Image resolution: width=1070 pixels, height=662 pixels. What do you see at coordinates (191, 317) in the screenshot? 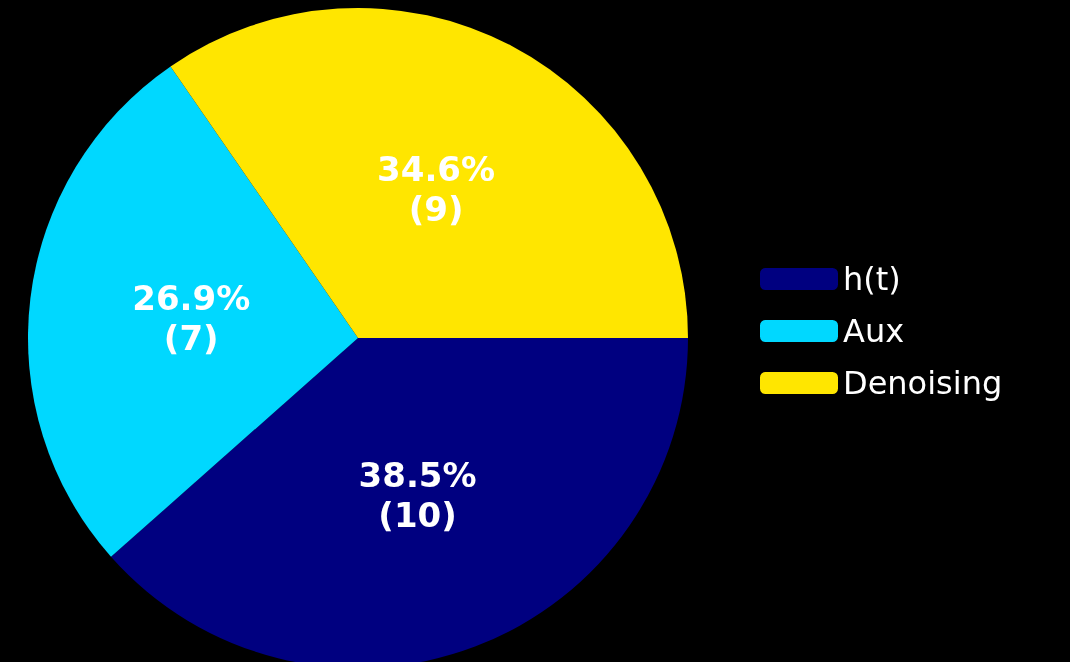
I see `data-label: 26.9% (7)` at bounding box center [191, 317].